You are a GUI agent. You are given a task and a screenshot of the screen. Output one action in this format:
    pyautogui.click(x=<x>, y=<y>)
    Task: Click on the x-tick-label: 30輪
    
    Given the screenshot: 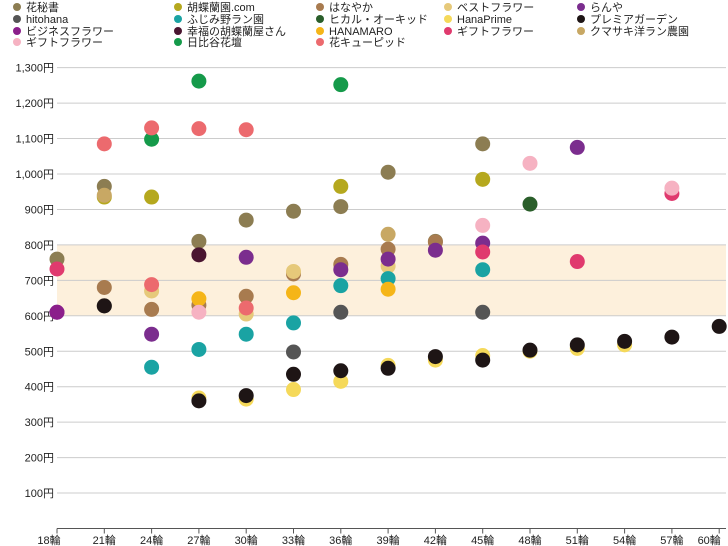 What is the action you would take?
    pyautogui.click(x=246, y=539)
    